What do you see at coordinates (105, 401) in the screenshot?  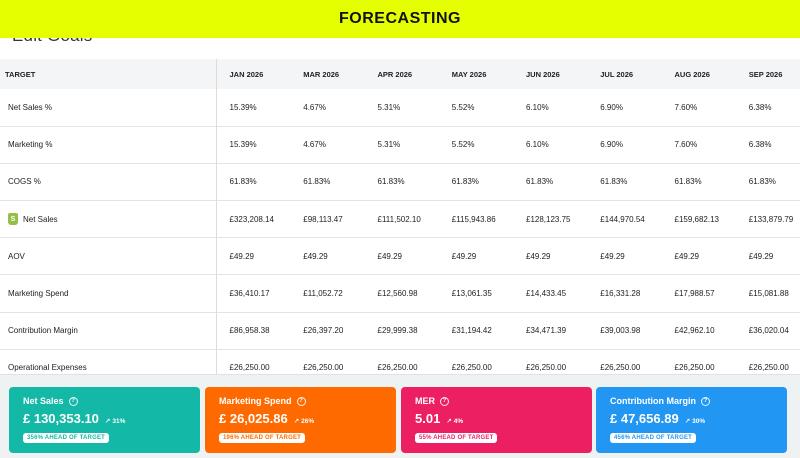 I see `card-title-row: Net Sales?` at bounding box center [105, 401].